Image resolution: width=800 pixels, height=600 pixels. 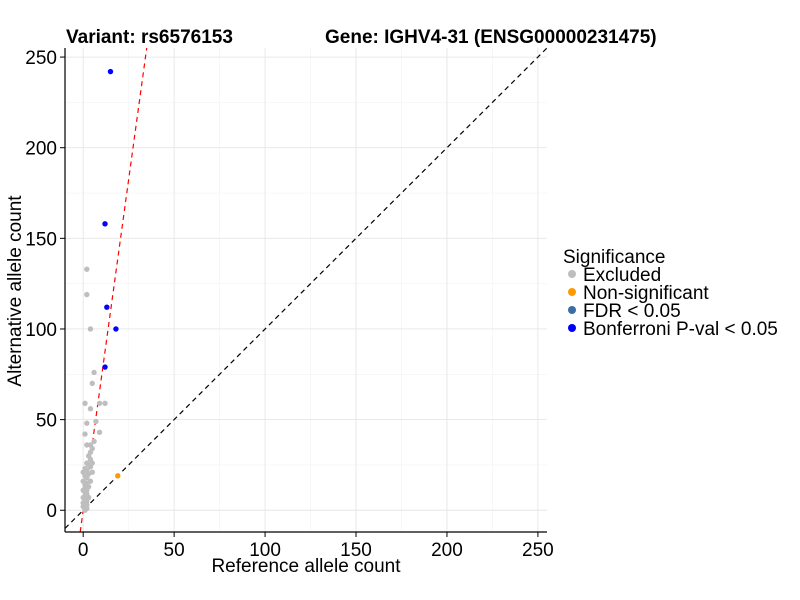 I want to click on legend-title: Significance, so click(x=614, y=257).